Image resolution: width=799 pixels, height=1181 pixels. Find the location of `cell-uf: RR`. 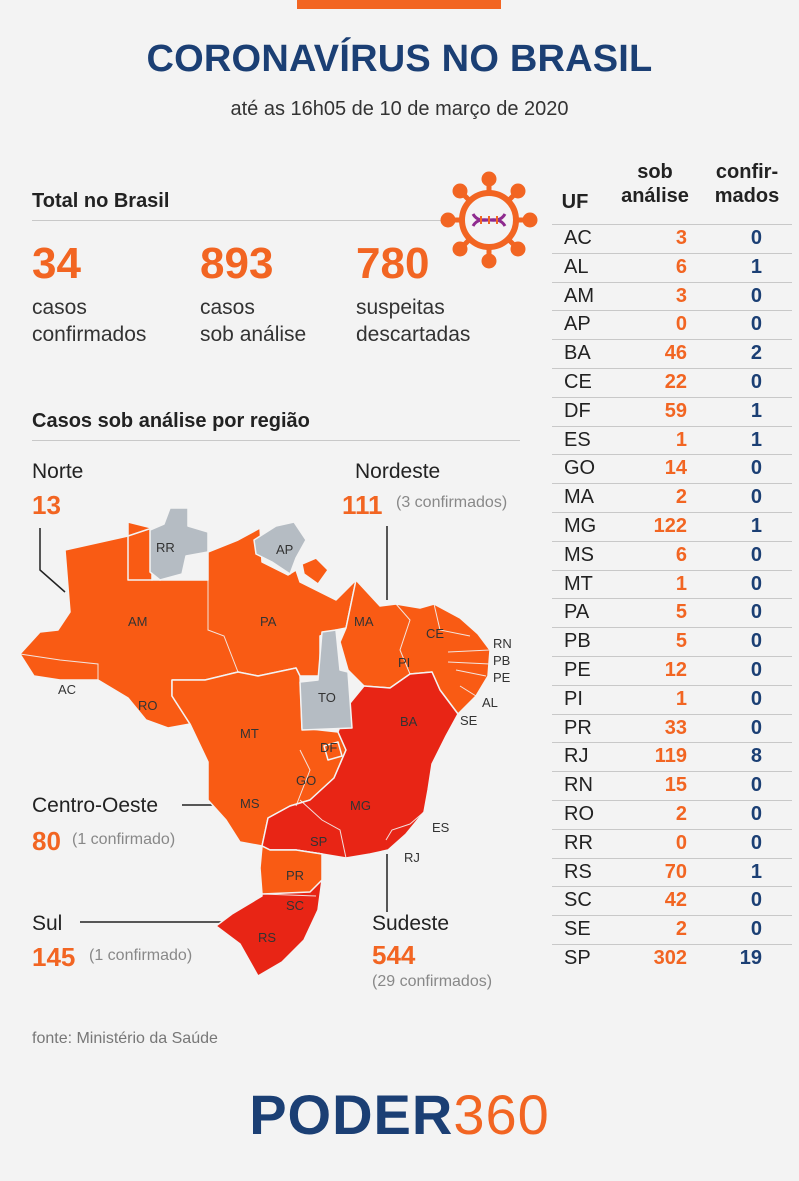

cell-uf: RR is located at coordinates (578, 842).